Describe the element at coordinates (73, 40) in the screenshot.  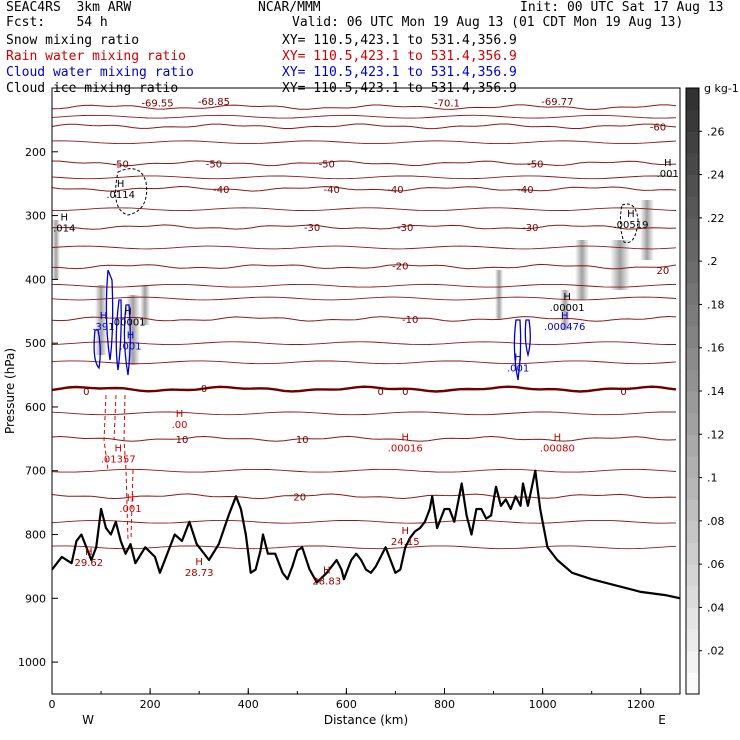
I see `field-name-snow: Snow mixing ratio` at that location.